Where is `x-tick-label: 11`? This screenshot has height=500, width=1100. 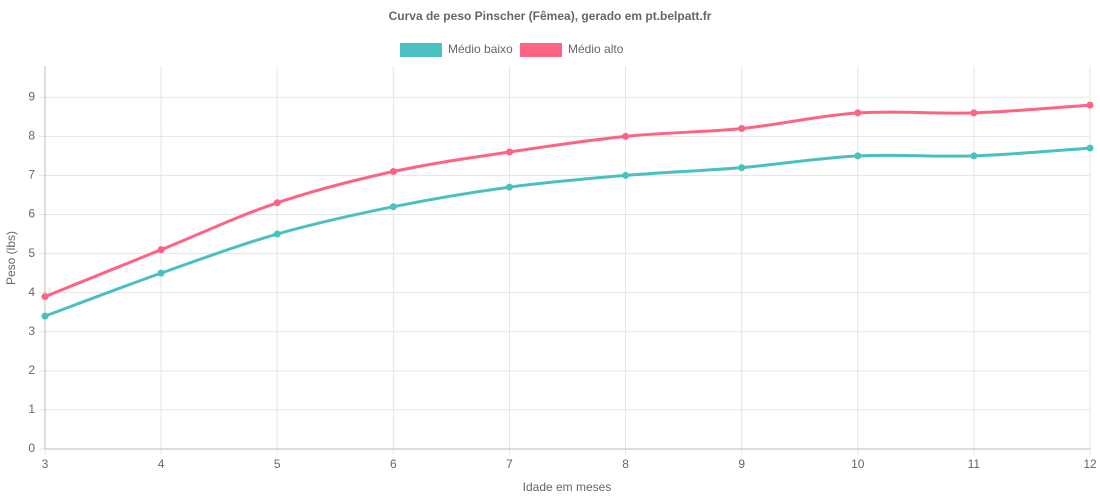
x-tick-label: 11 is located at coordinates (974, 464).